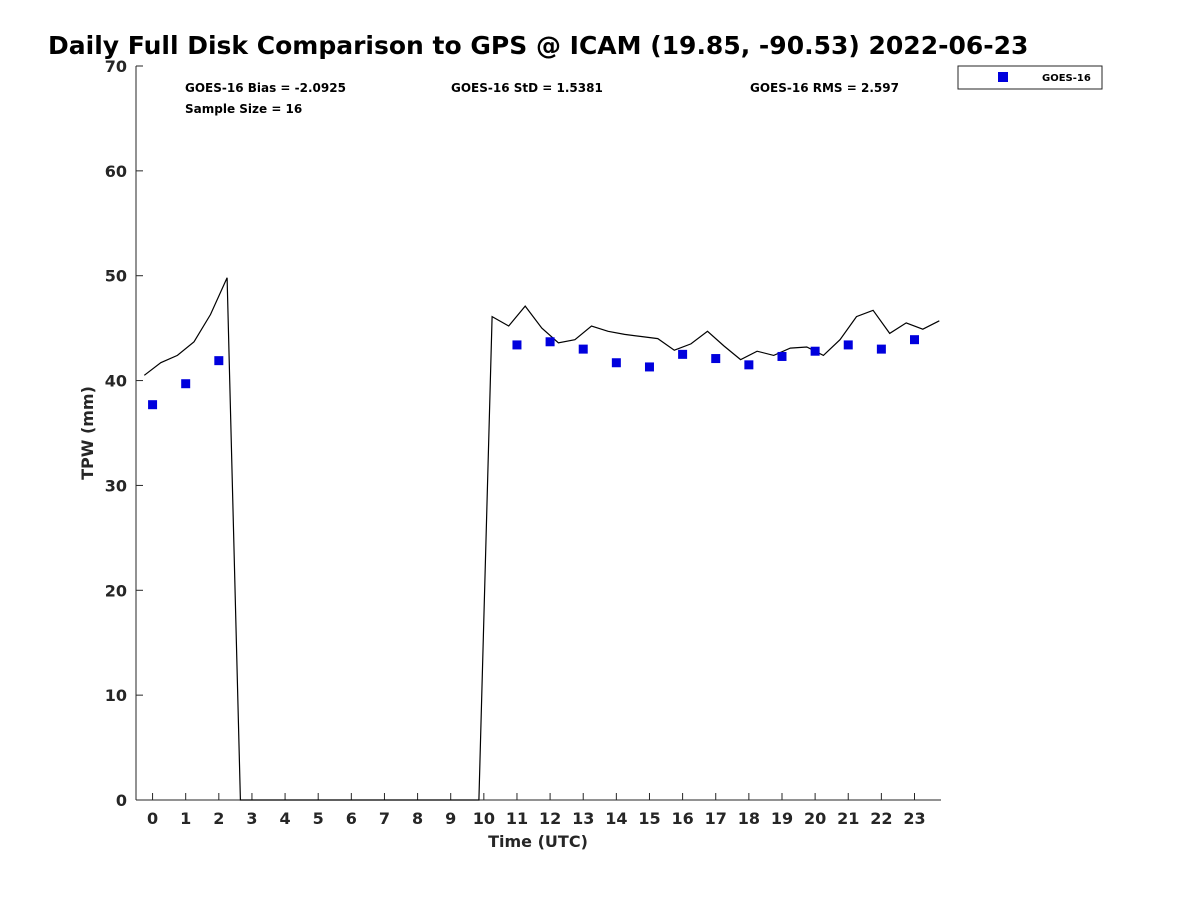 This screenshot has width=1200, height=900. What do you see at coordinates (536, 810) in the screenshot?
I see `x-ticks: 0 1 2 3 4 5 6 7 8 9 10 11 12 13 14 15 16 17 18 19 20 21 22 23` at bounding box center [536, 810].